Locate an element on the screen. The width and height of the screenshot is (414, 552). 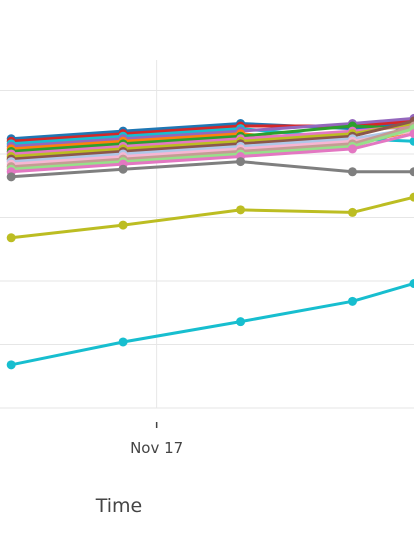
x-axis: Nov 17 is located at coordinates (156, 439).